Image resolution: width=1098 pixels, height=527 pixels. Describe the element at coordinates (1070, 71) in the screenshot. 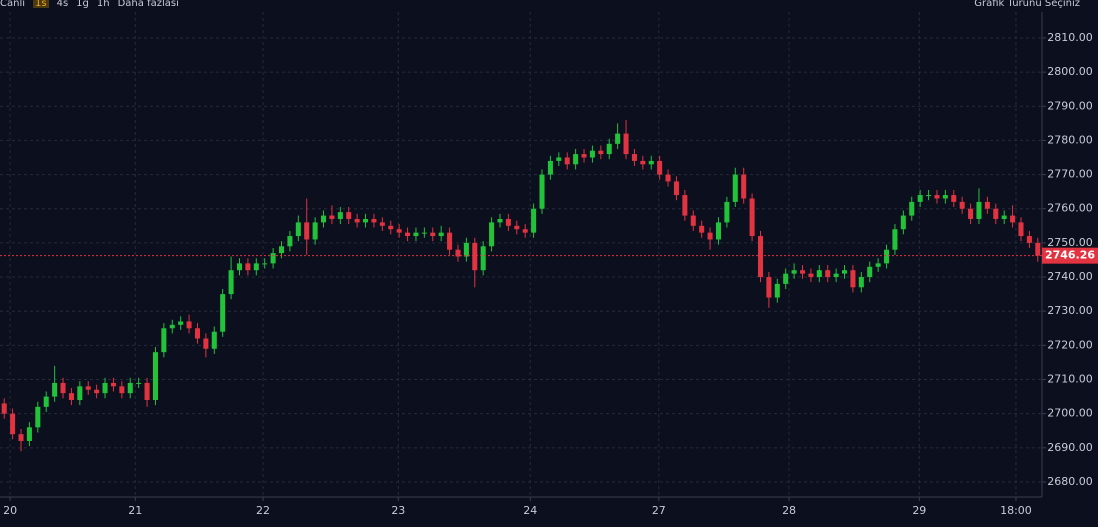

I see `y-tick-label: 2800.00` at that location.